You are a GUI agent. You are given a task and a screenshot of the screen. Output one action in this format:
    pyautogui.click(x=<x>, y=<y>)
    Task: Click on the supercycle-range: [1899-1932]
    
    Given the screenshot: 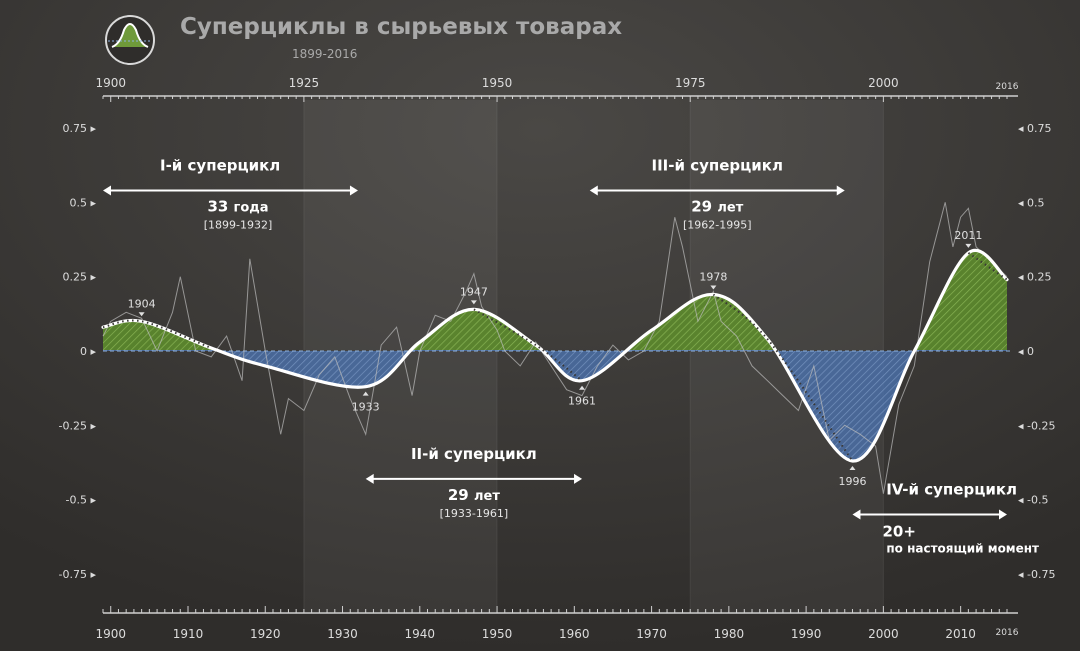 What is the action you would take?
    pyautogui.click(x=238, y=224)
    